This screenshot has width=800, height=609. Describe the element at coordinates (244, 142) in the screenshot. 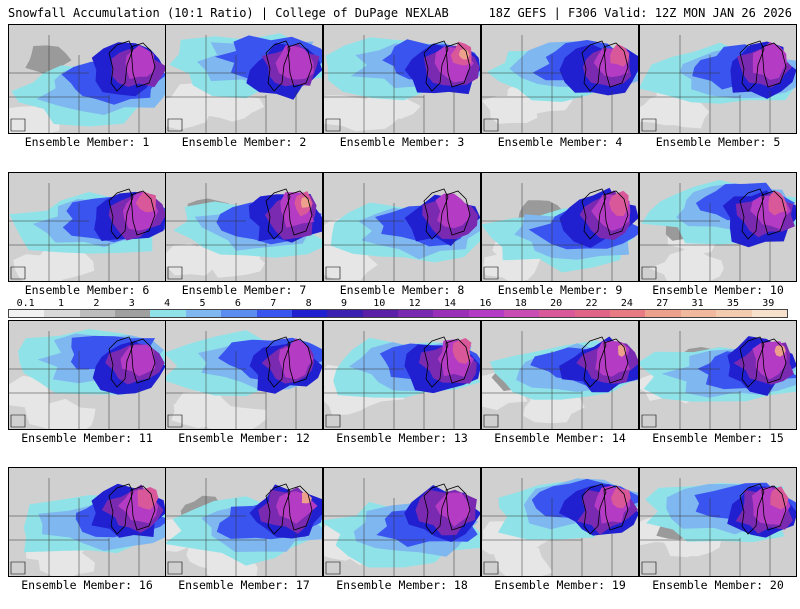

I see `member-caption: Ensemble Member: 2` at that location.